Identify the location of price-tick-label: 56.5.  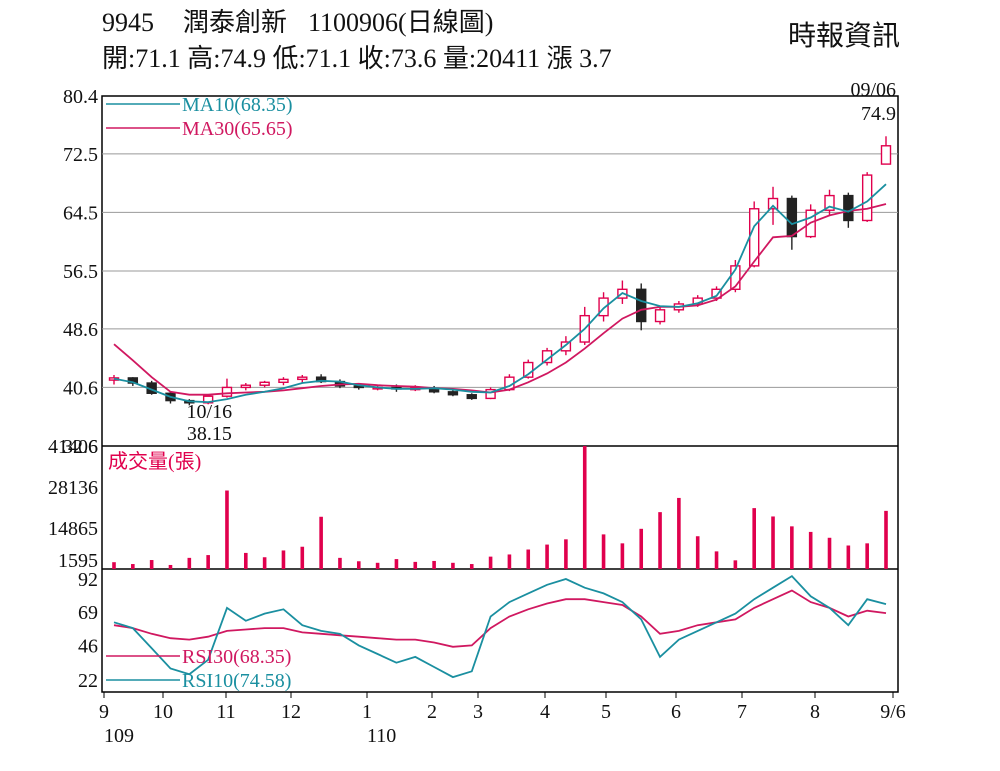
(80, 272).